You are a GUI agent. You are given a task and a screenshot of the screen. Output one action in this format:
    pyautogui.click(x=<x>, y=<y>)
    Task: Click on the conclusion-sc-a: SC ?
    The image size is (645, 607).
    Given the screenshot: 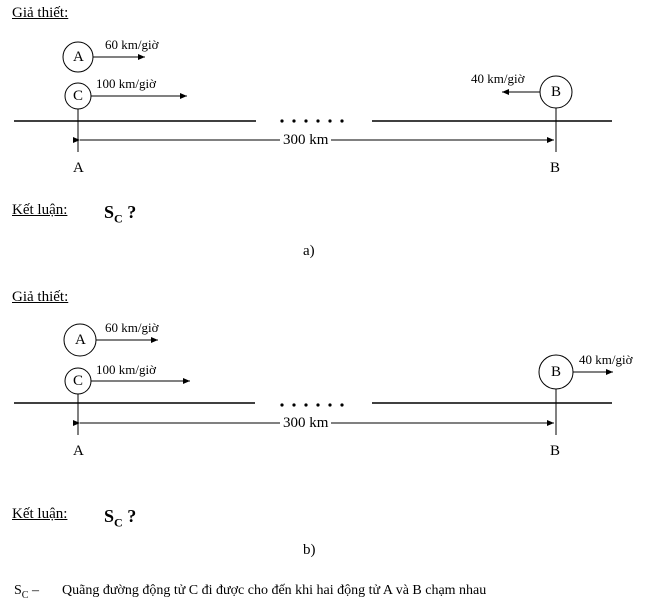 What is the action you would take?
    pyautogui.click(x=120, y=214)
    